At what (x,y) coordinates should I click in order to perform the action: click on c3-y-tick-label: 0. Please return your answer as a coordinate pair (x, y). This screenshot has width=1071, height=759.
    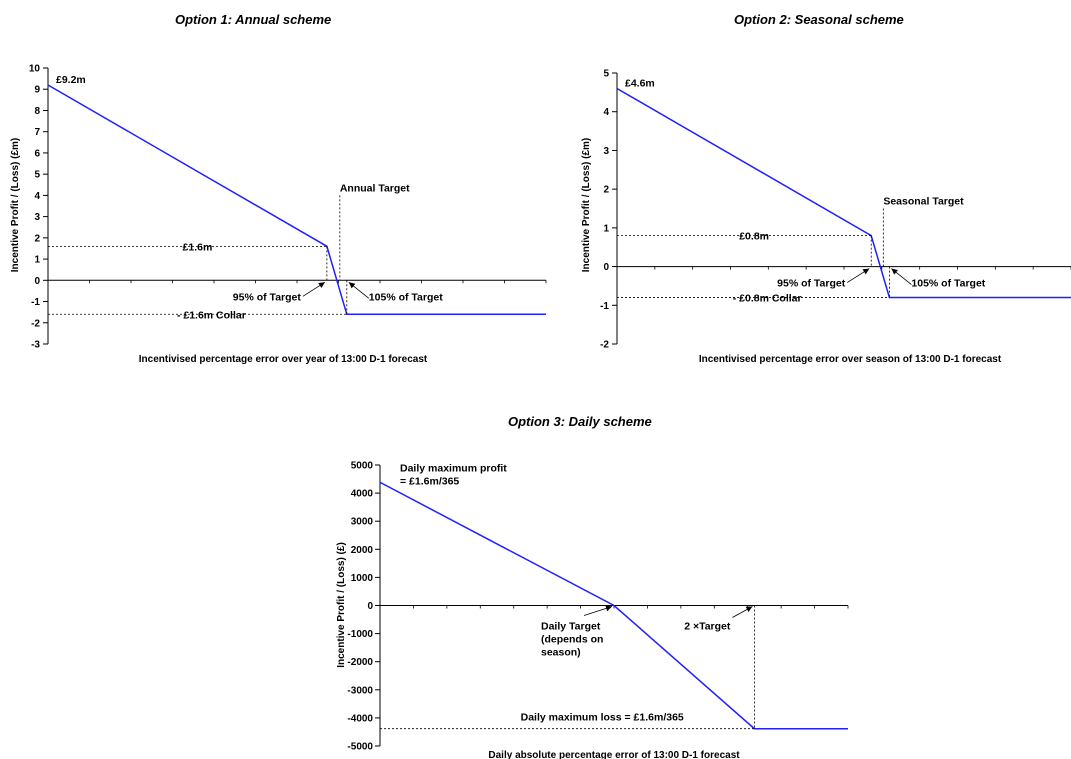
    Looking at the image, I should click on (370, 606).